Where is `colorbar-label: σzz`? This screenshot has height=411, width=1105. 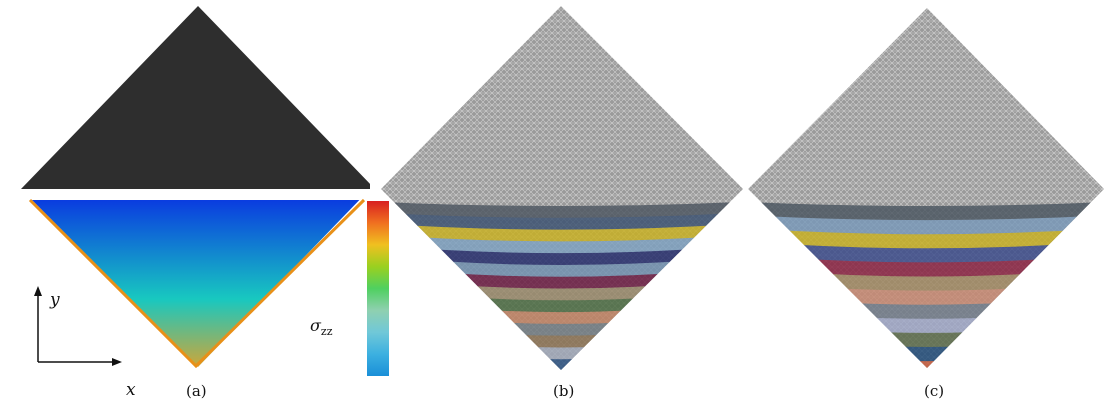
colorbar-label: σzz is located at coordinates (321, 327).